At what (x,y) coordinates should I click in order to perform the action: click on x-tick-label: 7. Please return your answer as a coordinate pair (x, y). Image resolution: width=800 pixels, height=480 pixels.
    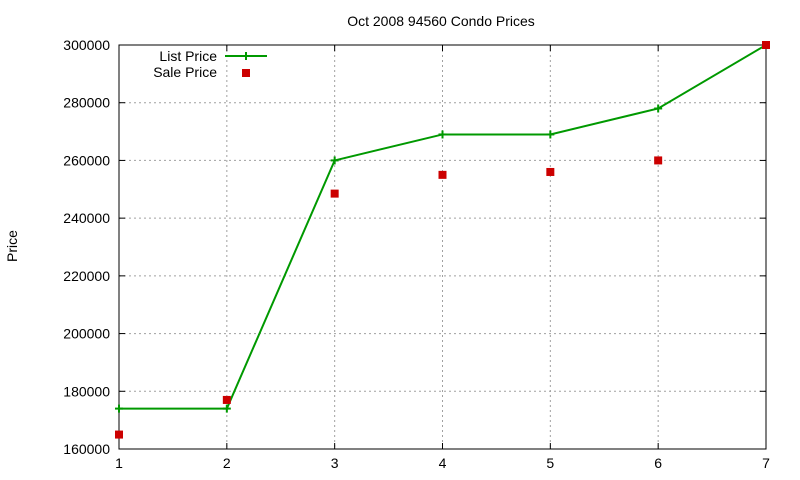
    Looking at the image, I should click on (766, 463).